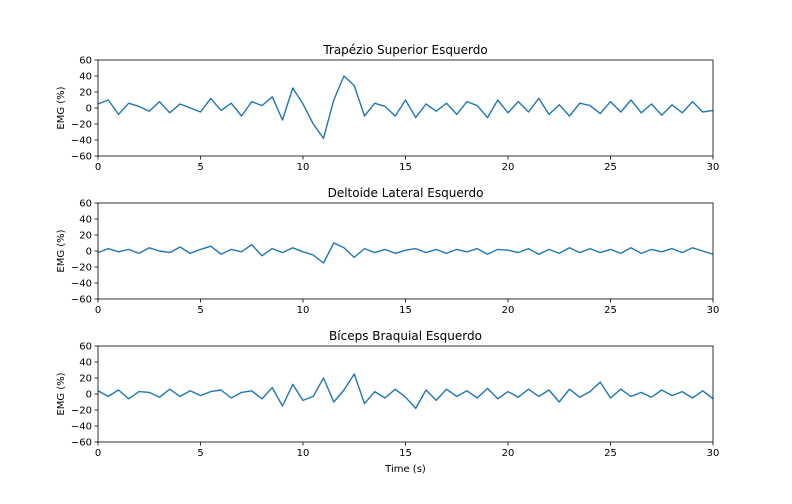 The width and height of the screenshot is (792, 504). I want to click on chart-title: Bíceps Braquial Esquerdo, so click(405, 336).